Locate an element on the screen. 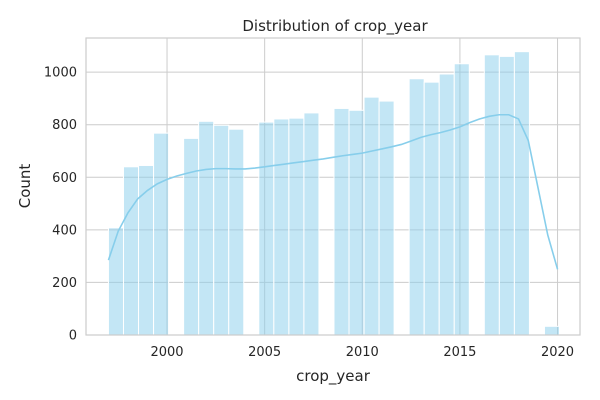  x-tick-label: 2010 is located at coordinates (362, 352).